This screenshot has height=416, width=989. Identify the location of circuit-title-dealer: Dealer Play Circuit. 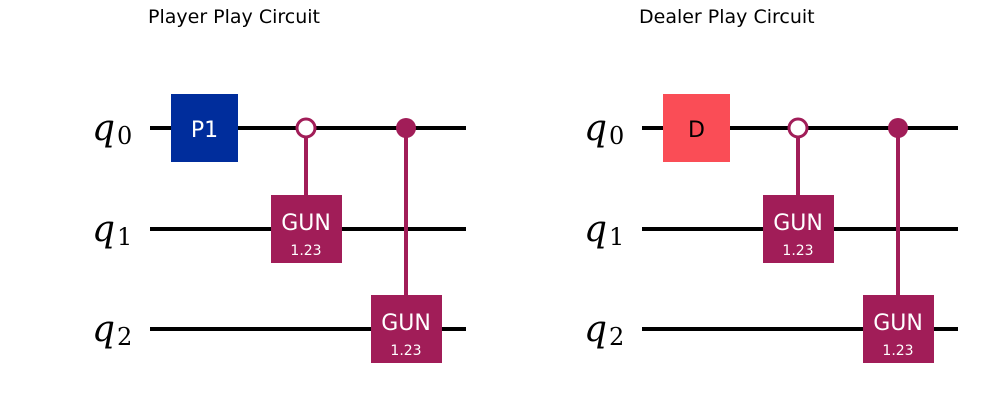
(727, 17).